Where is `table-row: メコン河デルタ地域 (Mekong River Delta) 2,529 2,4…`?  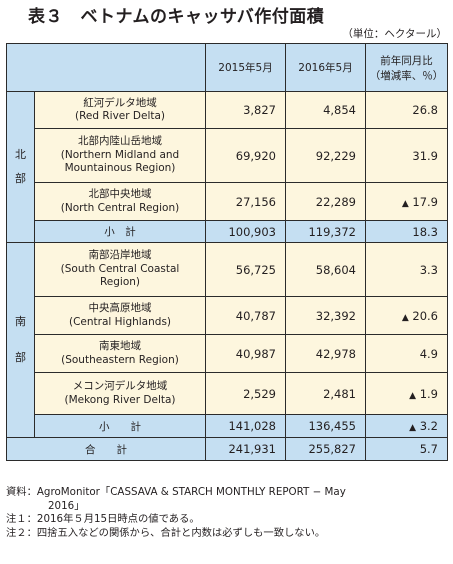
table-row: メコン河デルタ地域 (Mekong River Delta) 2,529 2,4… is located at coordinates (227, 393).